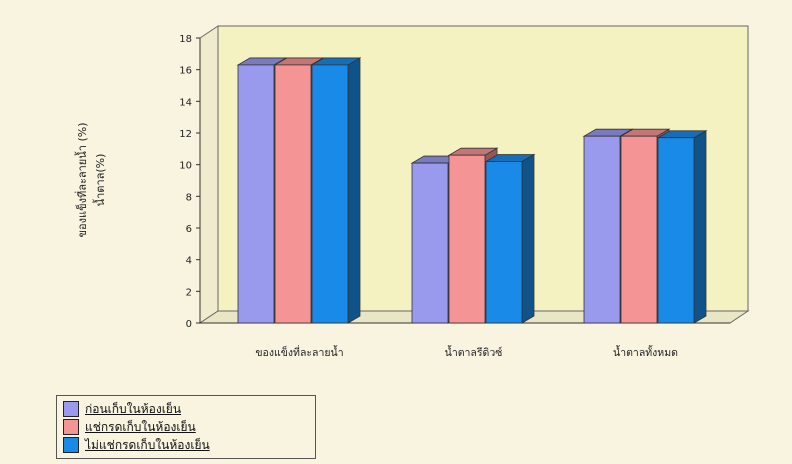 Image resolution: width=792 pixels, height=464 pixels. What do you see at coordinates (81, 180) in the screenshot?
I see `y-axis-label-line: ของแข็งที่ละลายน้ำ (%)` at bounding box center [81, 180].